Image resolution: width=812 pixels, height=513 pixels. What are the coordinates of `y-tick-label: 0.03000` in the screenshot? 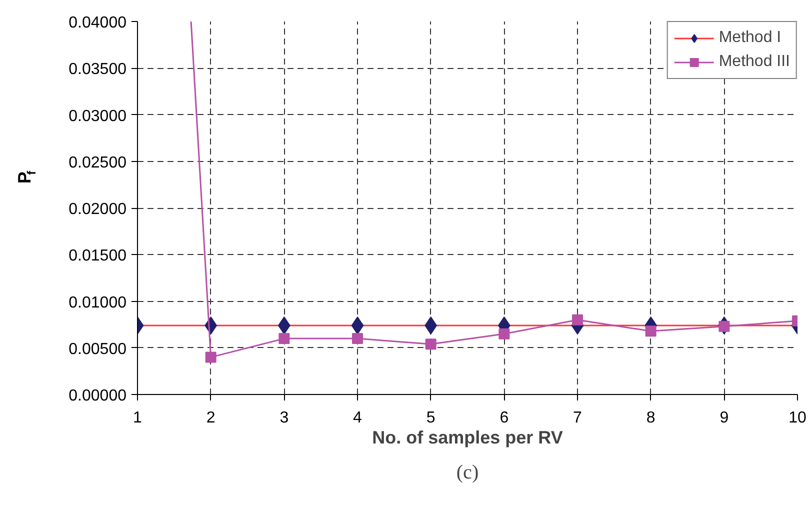 It's located at (97, 116).